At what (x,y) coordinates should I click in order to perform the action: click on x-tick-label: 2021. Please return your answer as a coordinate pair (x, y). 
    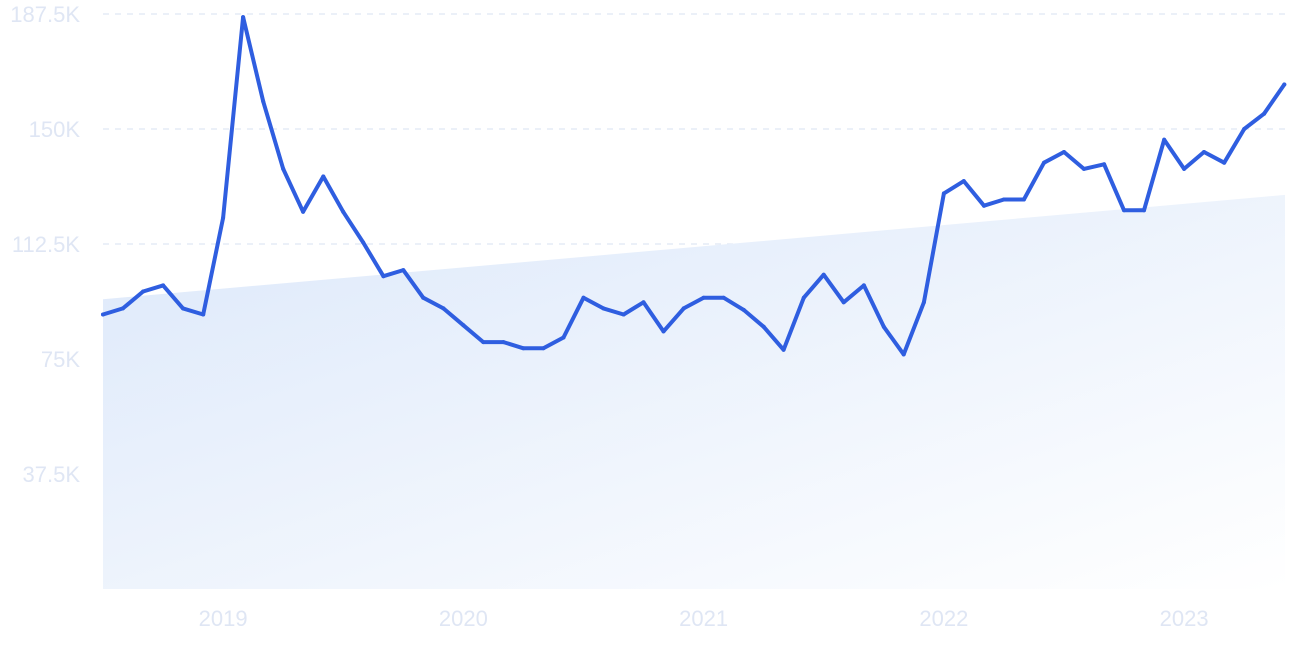
    Looking at the image, I should click on (703, 618).